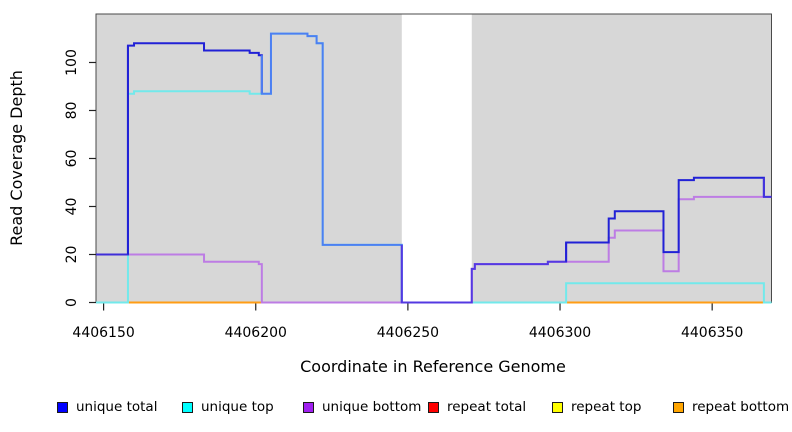 This screenshot has height=432, width=792. I want to click on y-tick-label: 80, so click(72, 111).